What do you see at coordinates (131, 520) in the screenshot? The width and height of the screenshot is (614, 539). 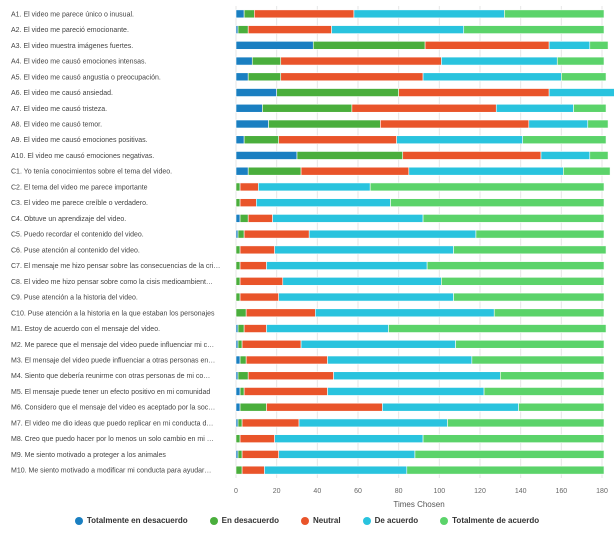 I see `legend-item: Totalmente en desacuerdo` at bounding box center [131, 520].